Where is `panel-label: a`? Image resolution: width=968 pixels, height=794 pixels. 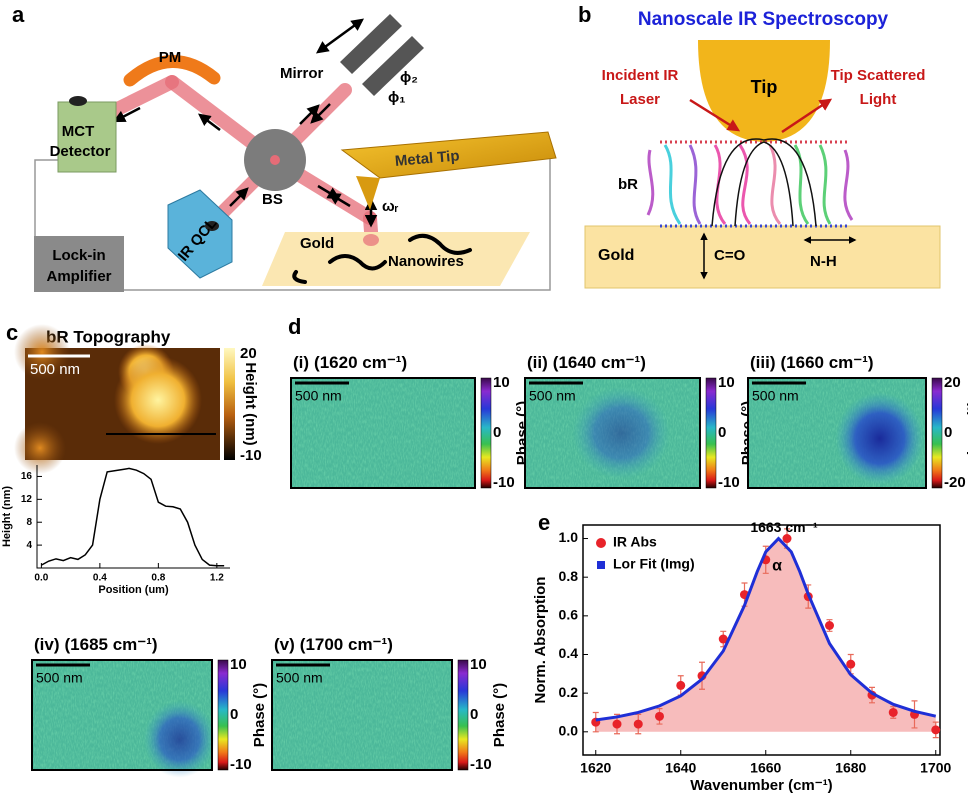 panel-label: a is located at coordinates (18, 14).